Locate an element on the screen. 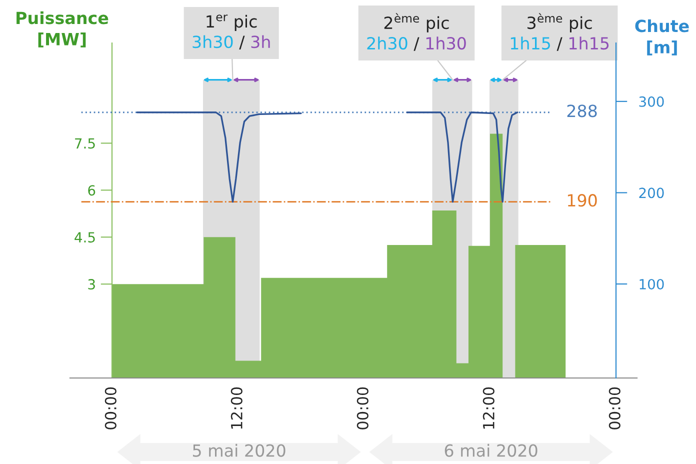 This screenshot has height=464, width=696. y-tick-label: 4.5 is located at coordinates (84, 237).